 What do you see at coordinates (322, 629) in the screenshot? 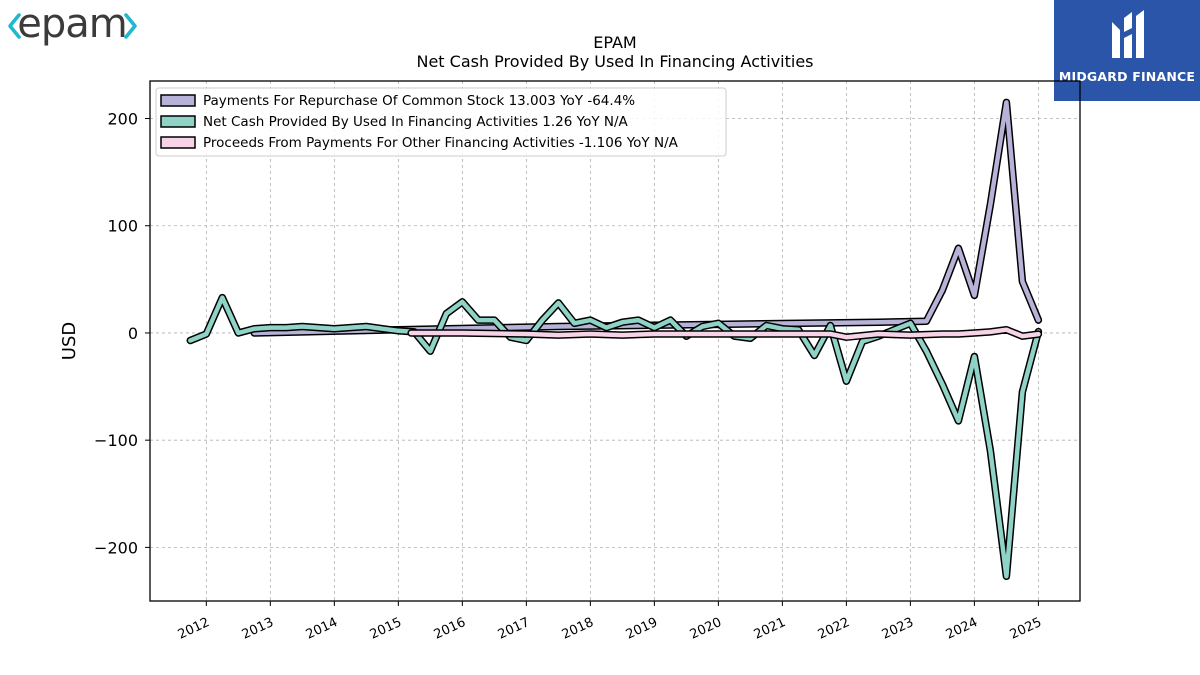
I see `x-tick-label: 2014` at bounding box center [322, 629].